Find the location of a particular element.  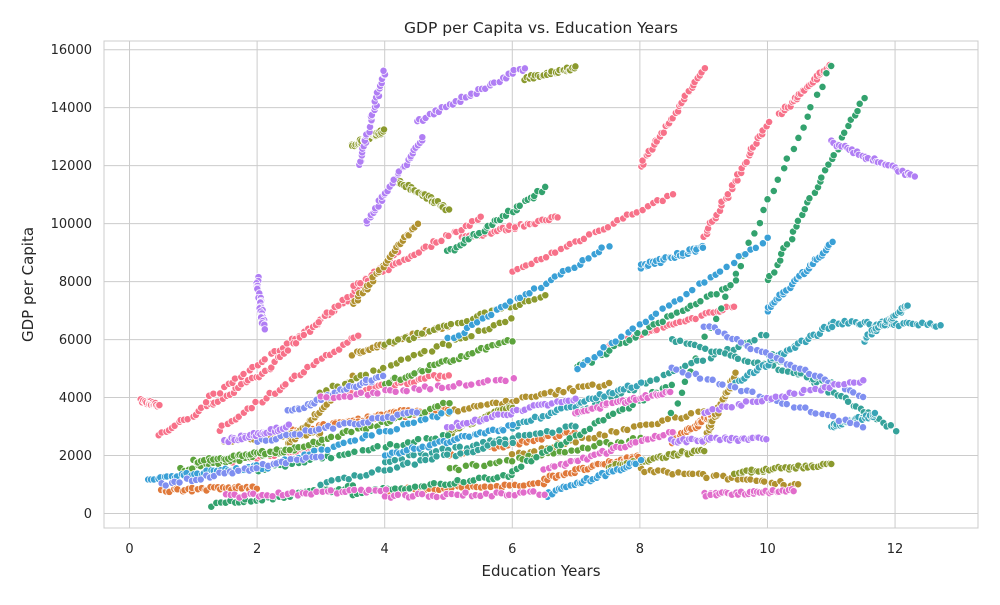

y-tick-label: 8000 is located at coordinates (75, 282).